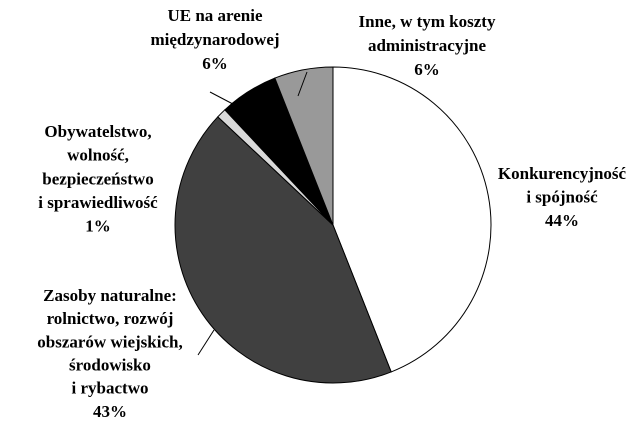 Image resolution: width=644 pixels, height=440 pixels. Describe the element at coordinates (97, 131) in the screenshot. I see `slice-label: Obywatelstwo,` at that location.